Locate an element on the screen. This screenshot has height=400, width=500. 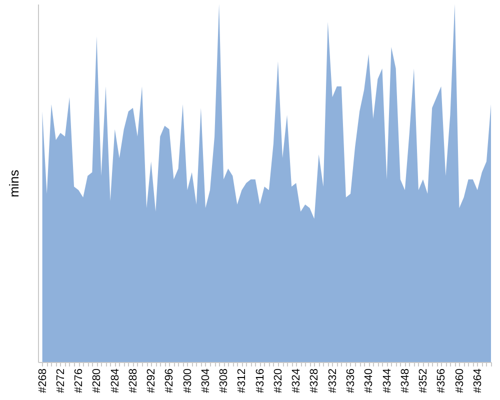
x-tick-label: #276 is located at coordinates (79, 380).